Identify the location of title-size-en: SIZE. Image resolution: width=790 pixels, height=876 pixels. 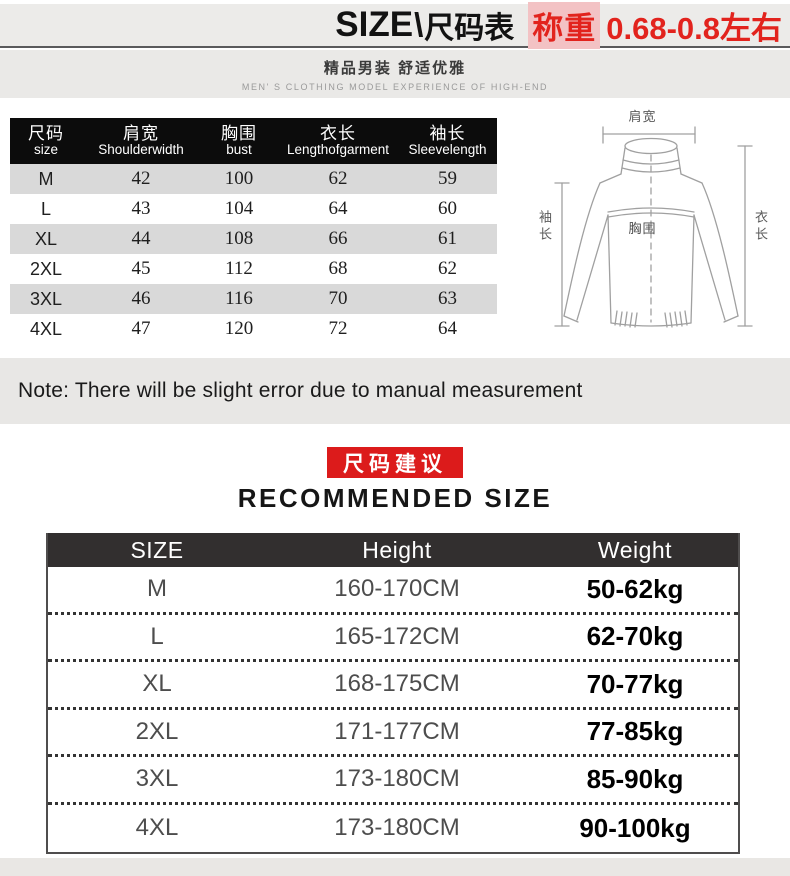
(374, 24).